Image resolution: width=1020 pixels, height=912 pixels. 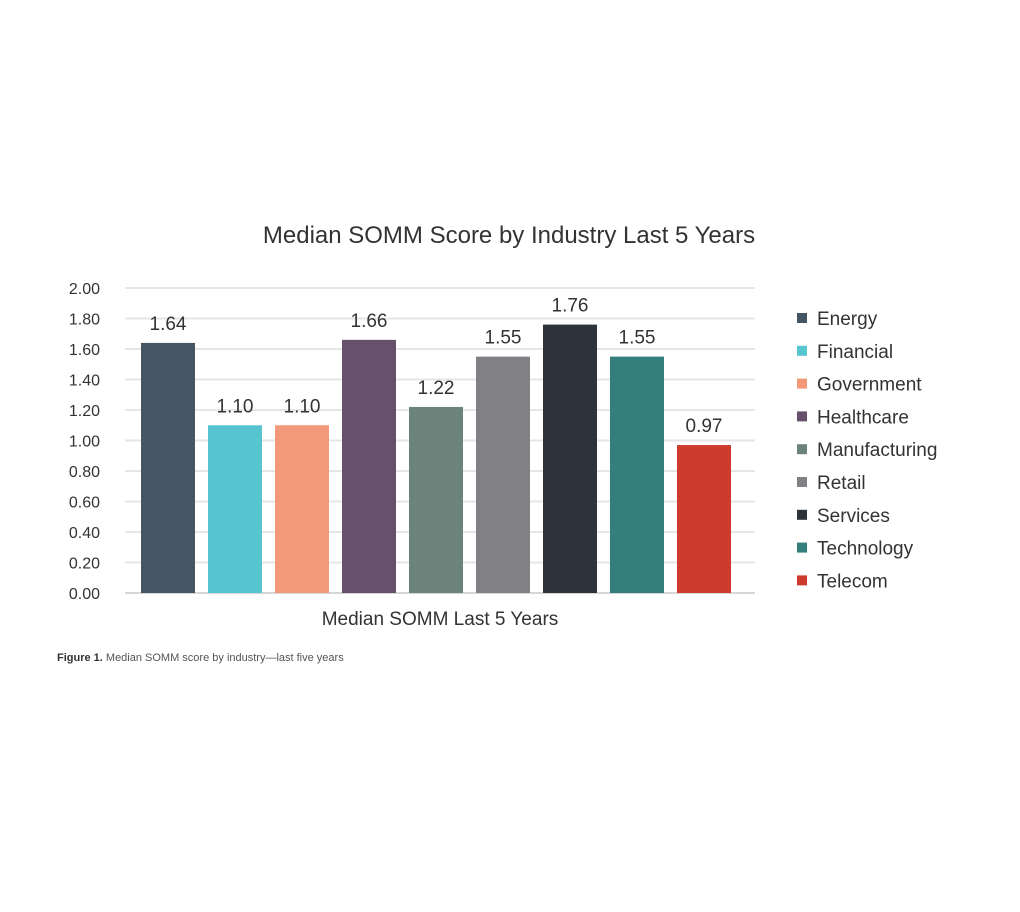 I want to click on bar-financial, so click(x=235, y=509).